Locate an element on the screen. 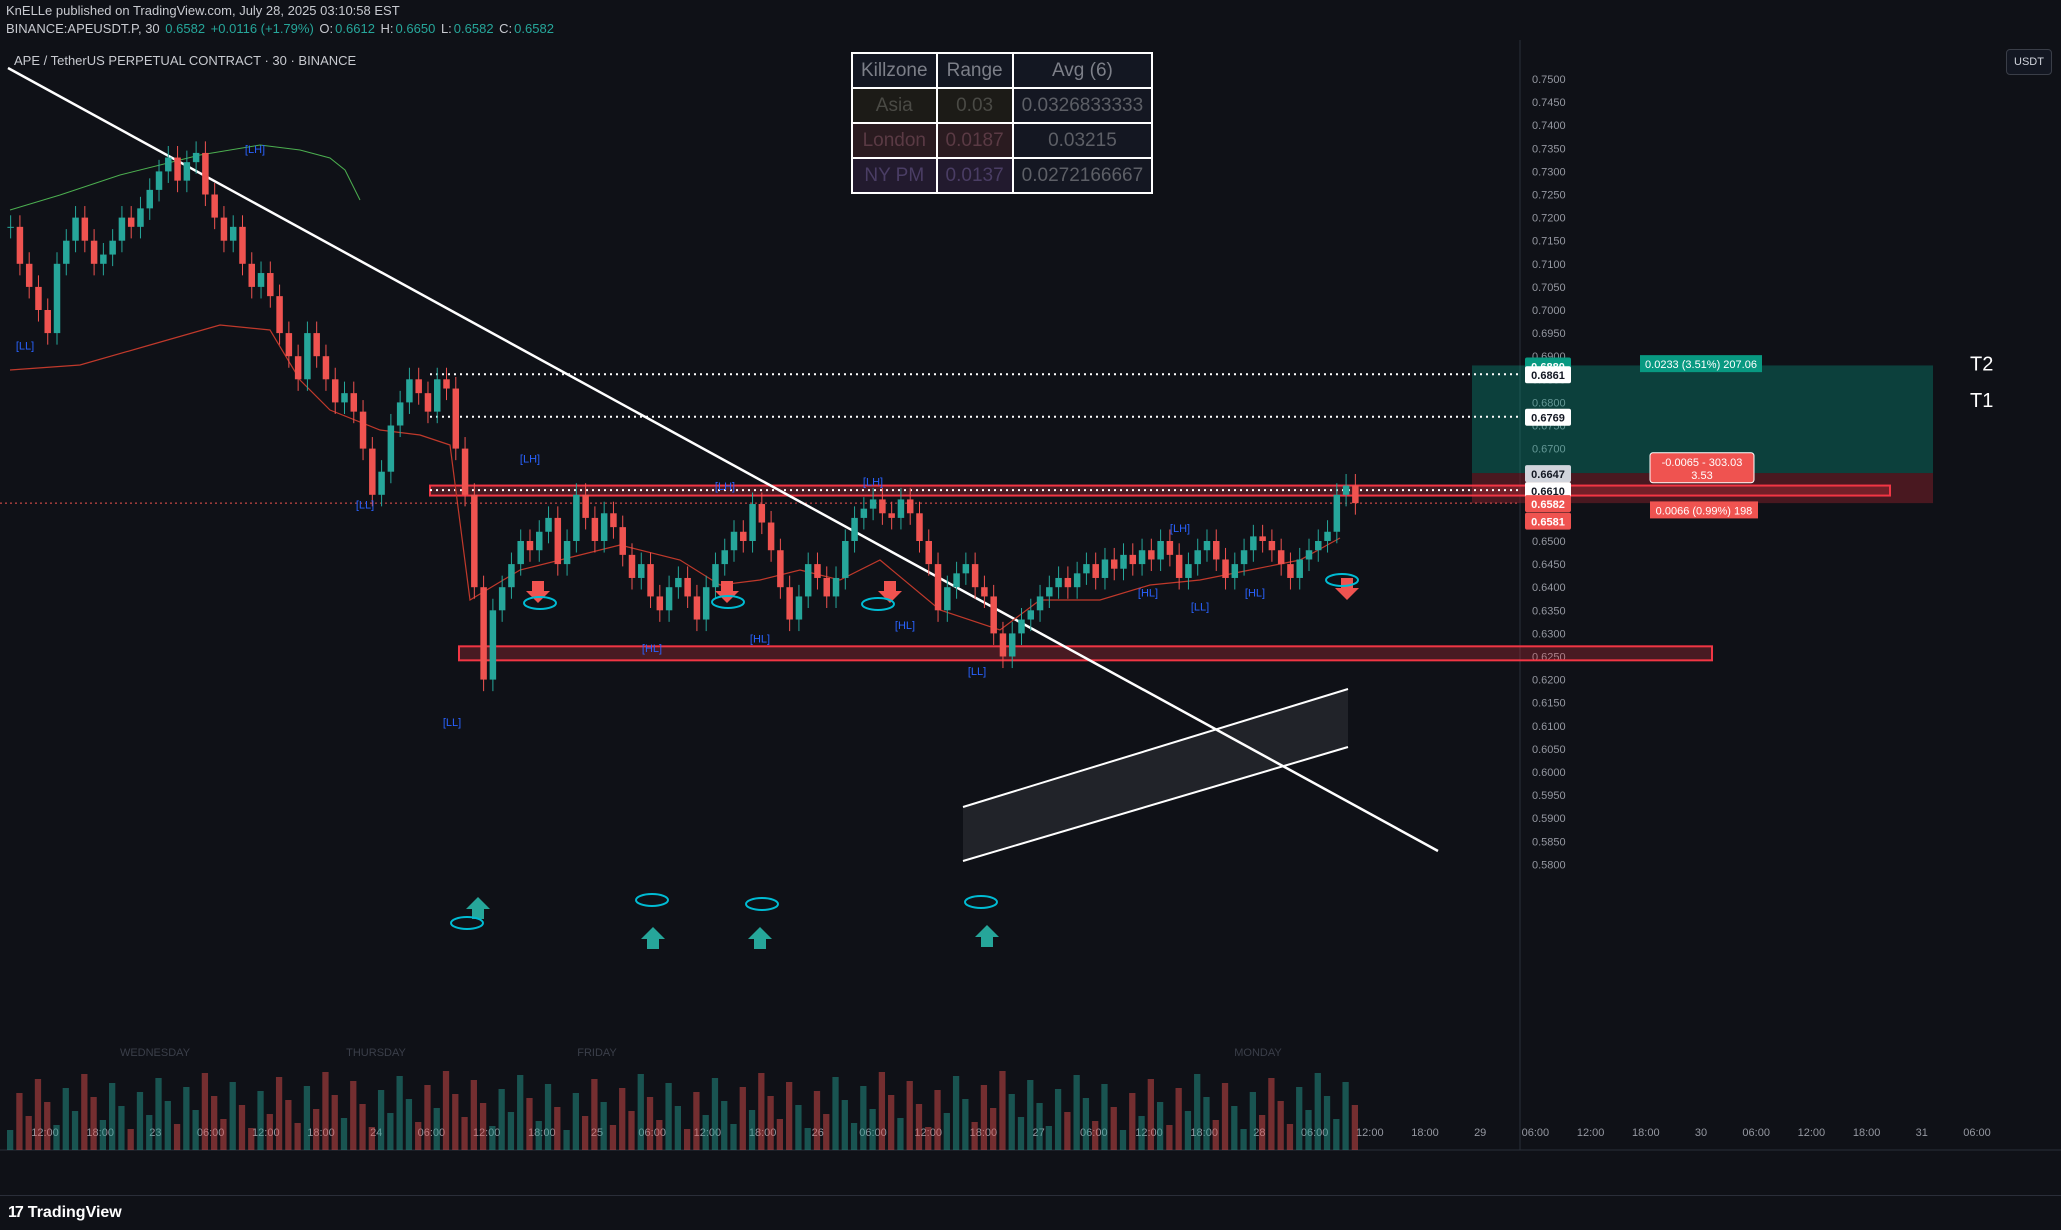  time-tick-label: 30 is located at coordinates (1701, 1133).